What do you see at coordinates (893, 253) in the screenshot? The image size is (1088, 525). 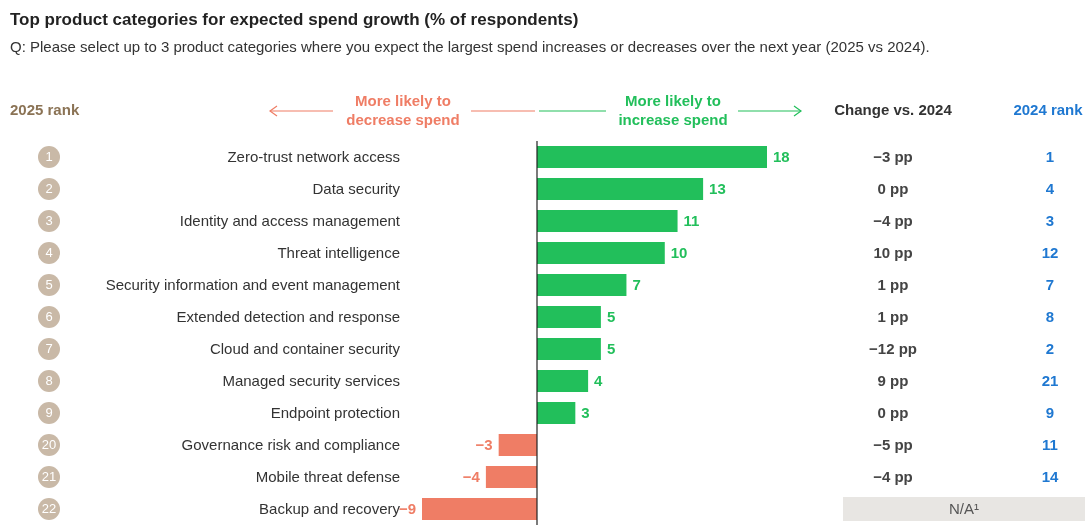 I see `text: 10 pp` at bounding box center [893, 253].